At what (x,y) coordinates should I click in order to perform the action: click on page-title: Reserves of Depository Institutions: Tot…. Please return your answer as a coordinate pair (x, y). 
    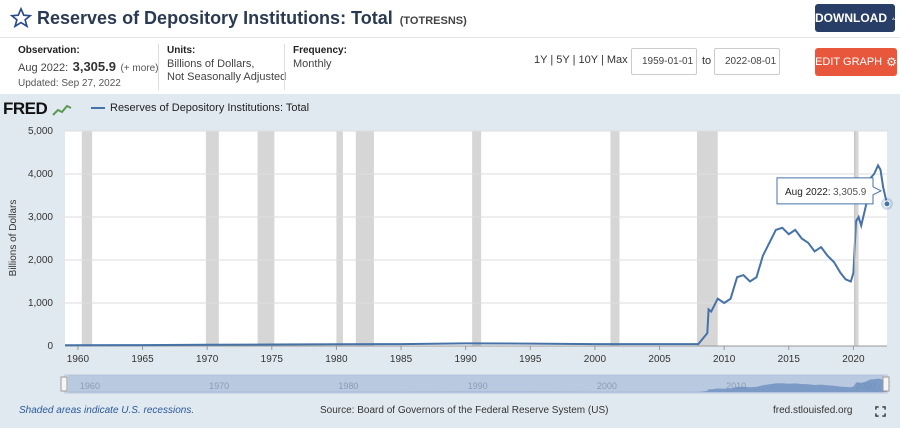
    Looking at the image, I should click on (252, 18).